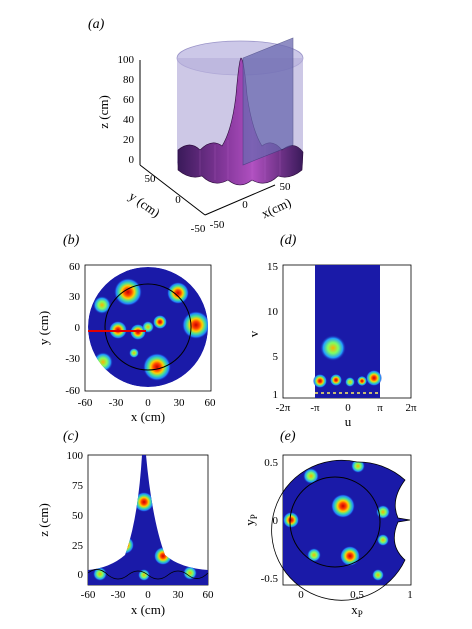 The image size is (472, 629). What do you see at coordinates (271, 463) in the screenshot?
I see `e-ytick-05: 0.5` at bounding box center [271, 463].